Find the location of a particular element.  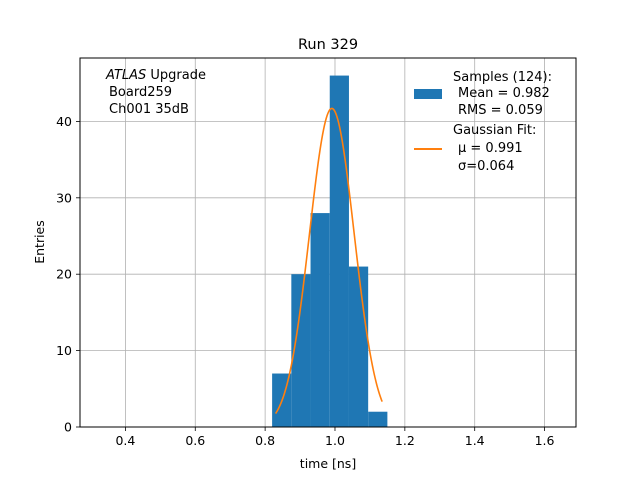

legend-histogram-swatch is located at coordinates (428, 94).